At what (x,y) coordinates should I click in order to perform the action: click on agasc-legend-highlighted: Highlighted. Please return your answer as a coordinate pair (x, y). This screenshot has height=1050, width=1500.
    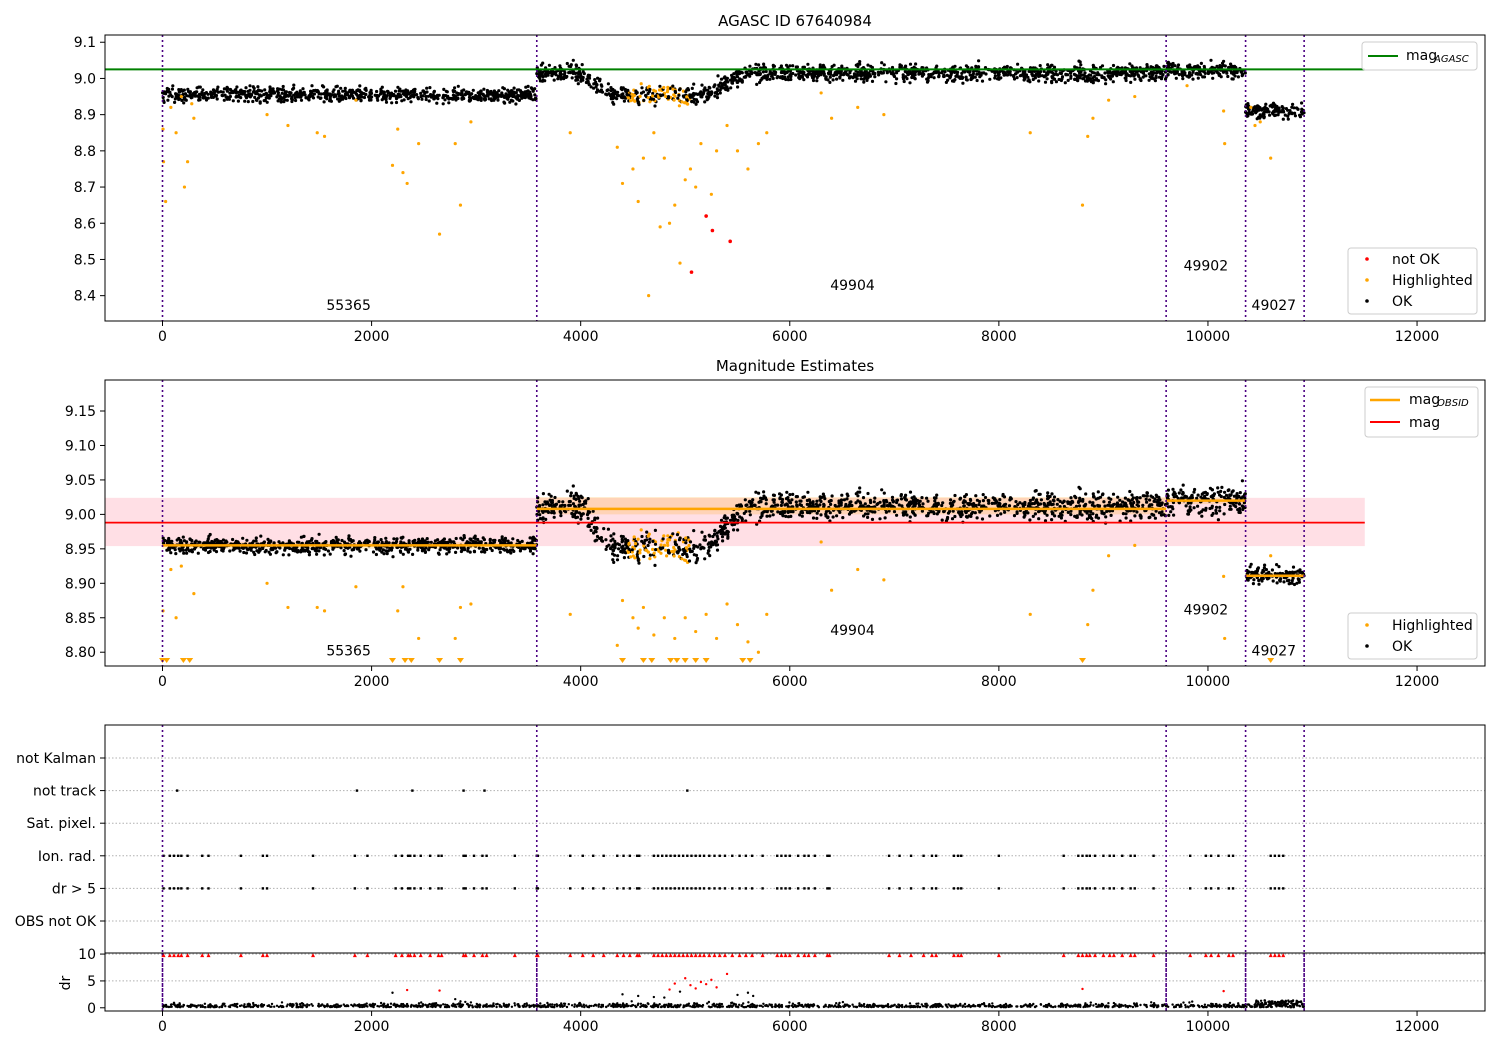
    Looking at the image, I should click on (1432, 281).